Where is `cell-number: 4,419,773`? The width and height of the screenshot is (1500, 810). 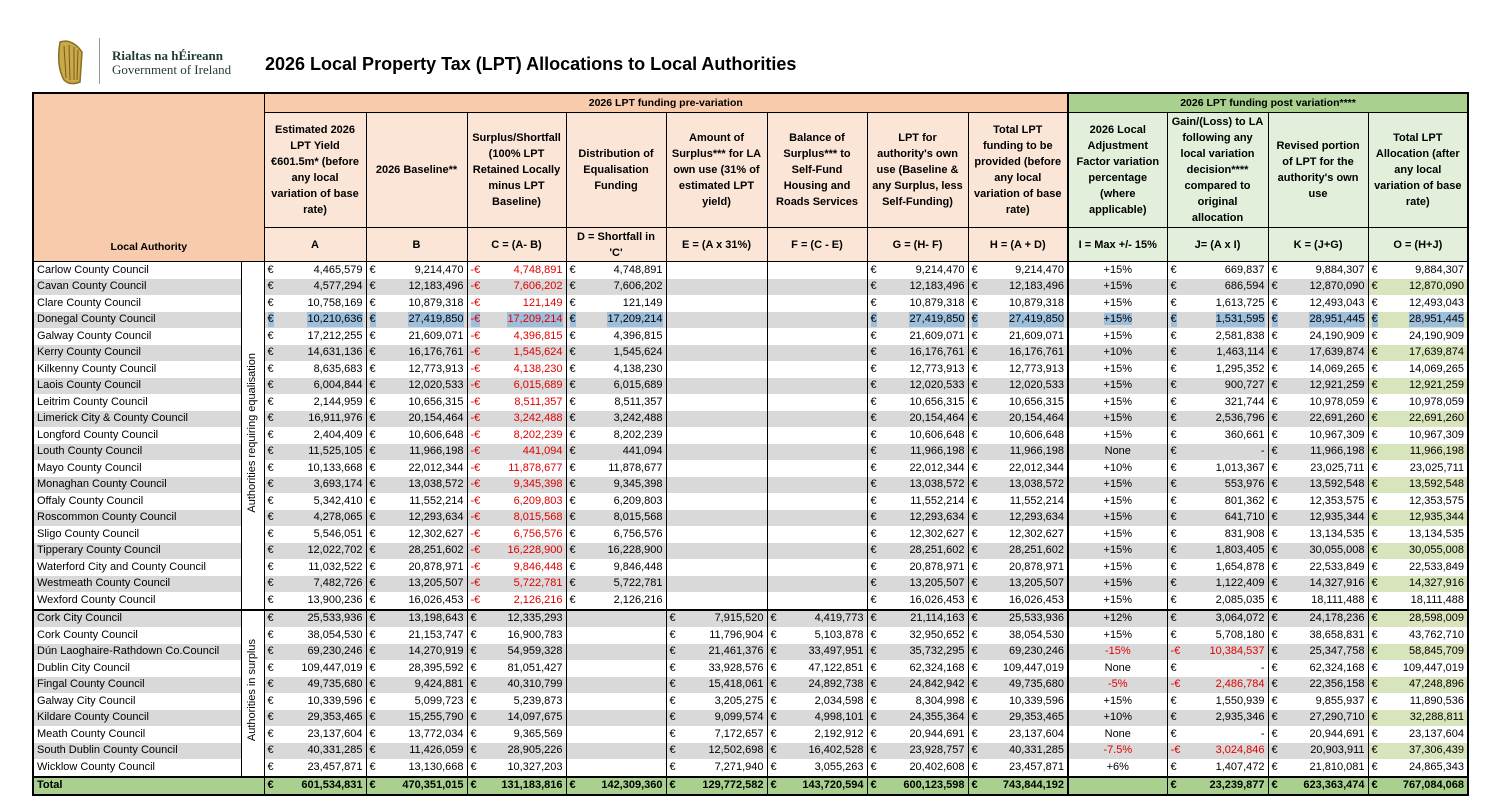 cell-number: 4,419,773 is located at coordinates (839, 618).